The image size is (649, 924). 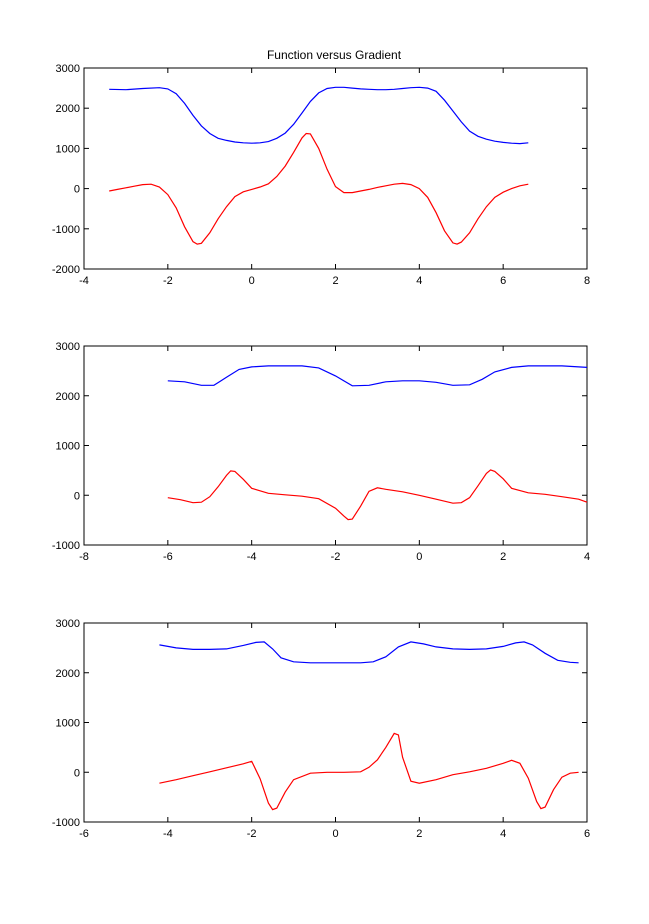 I want to click on x-tick-label: 8, so click(x=587, y=281).